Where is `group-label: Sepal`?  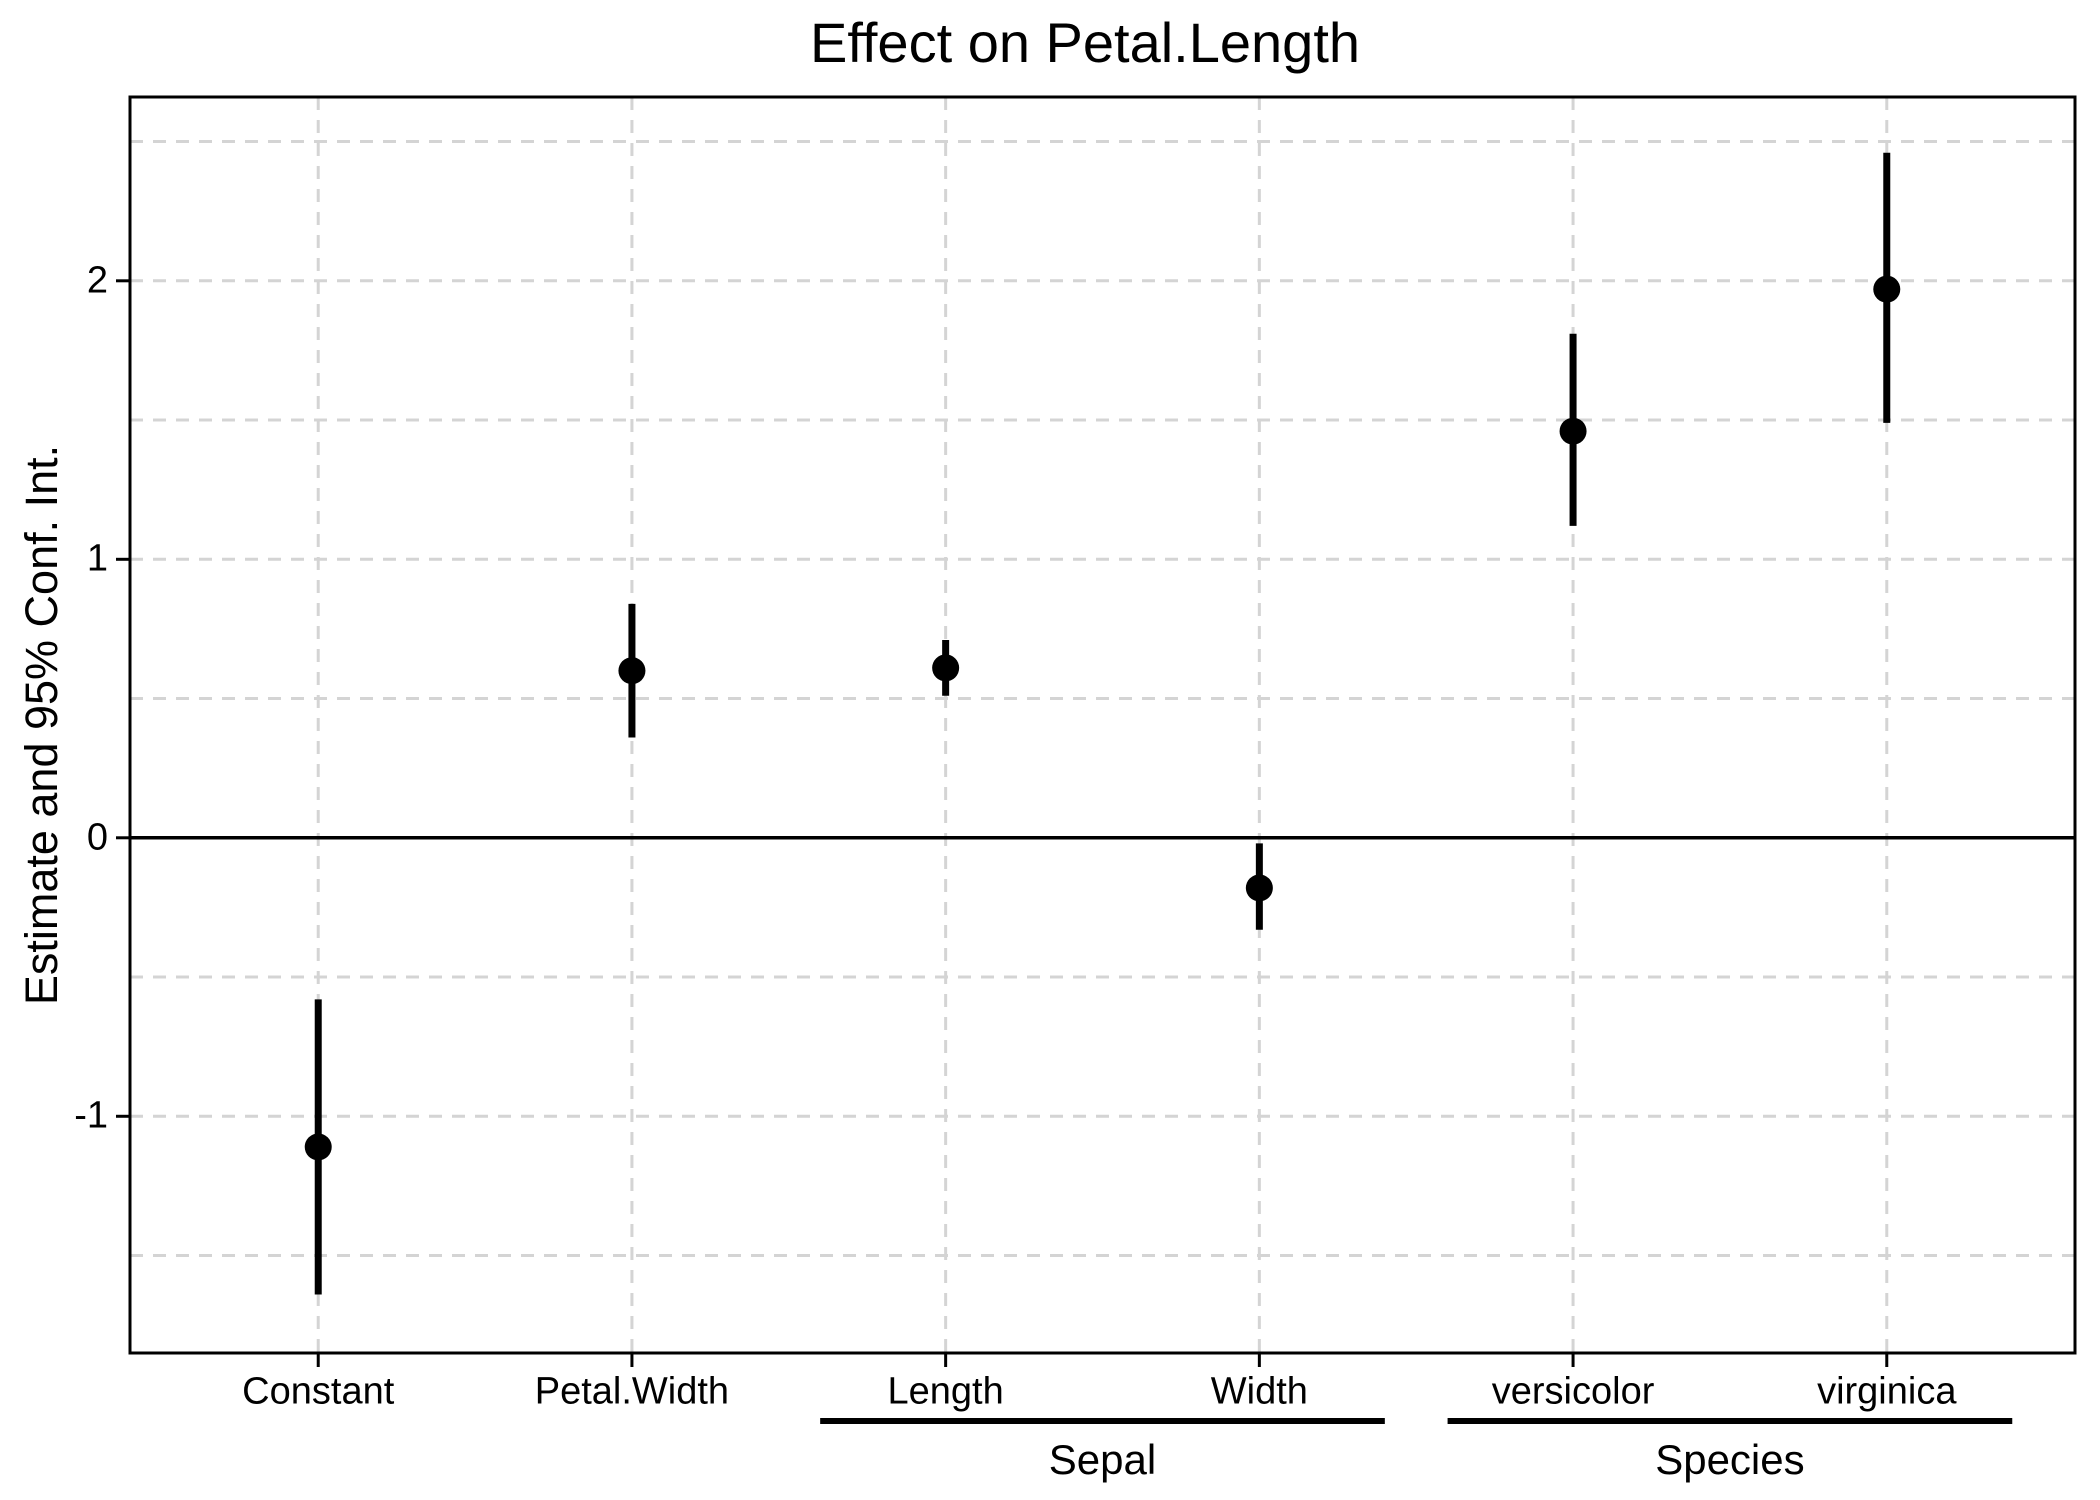 group-label: Sepal is located at coordinates (1102, 1459).